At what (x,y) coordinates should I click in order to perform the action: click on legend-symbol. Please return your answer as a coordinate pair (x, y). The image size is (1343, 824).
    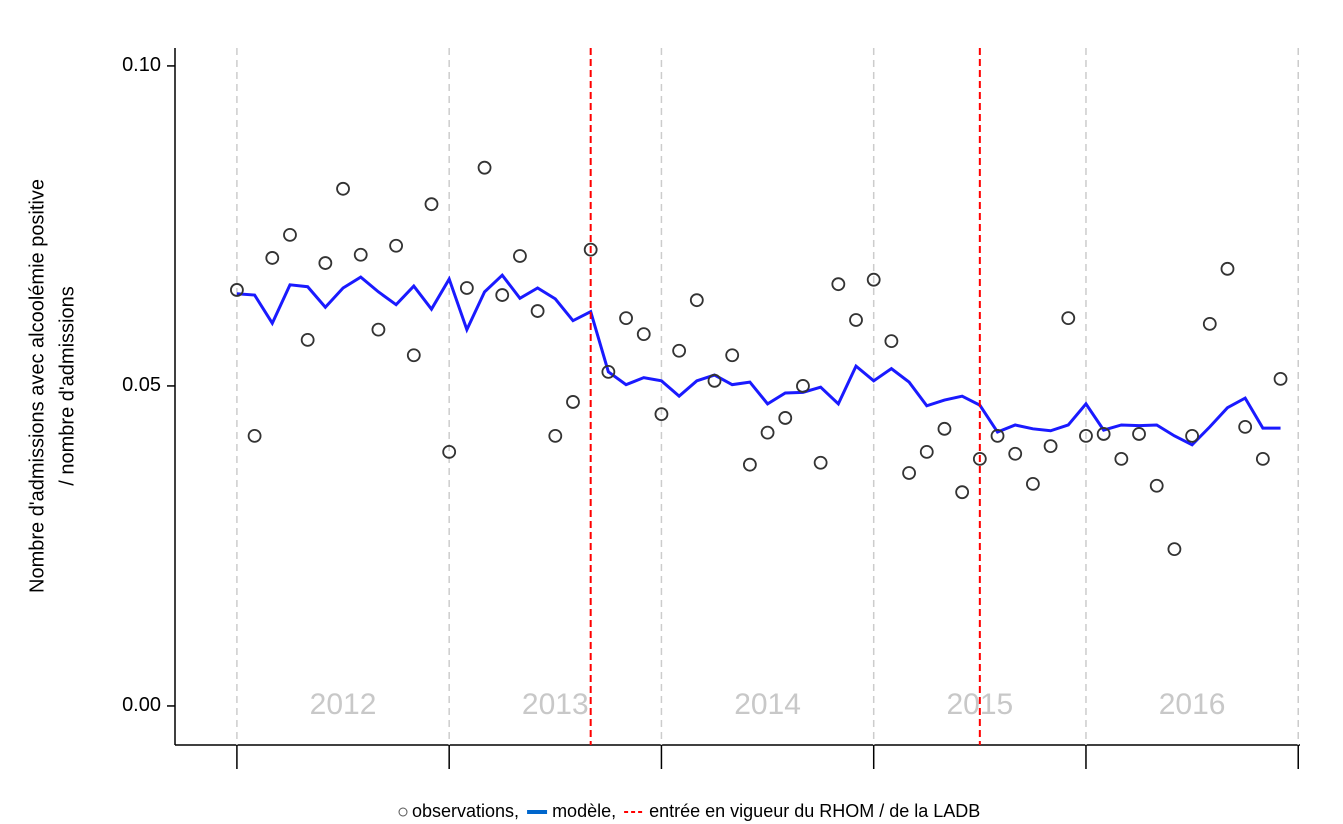
    Looking at the image, I should click on (403, 812).